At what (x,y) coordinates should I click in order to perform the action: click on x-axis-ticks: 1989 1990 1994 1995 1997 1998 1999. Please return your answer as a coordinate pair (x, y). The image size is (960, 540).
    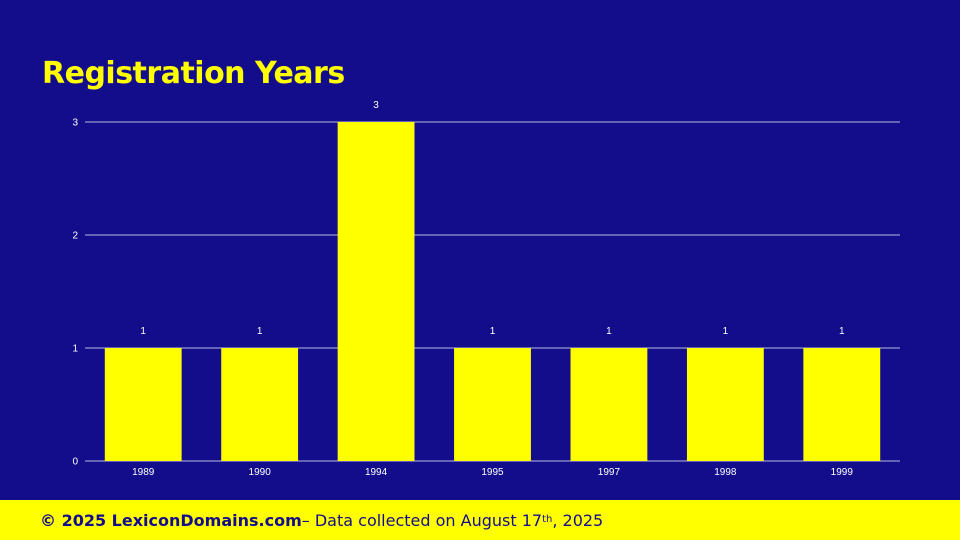
    Looking at the image, I should click on (492, 472).